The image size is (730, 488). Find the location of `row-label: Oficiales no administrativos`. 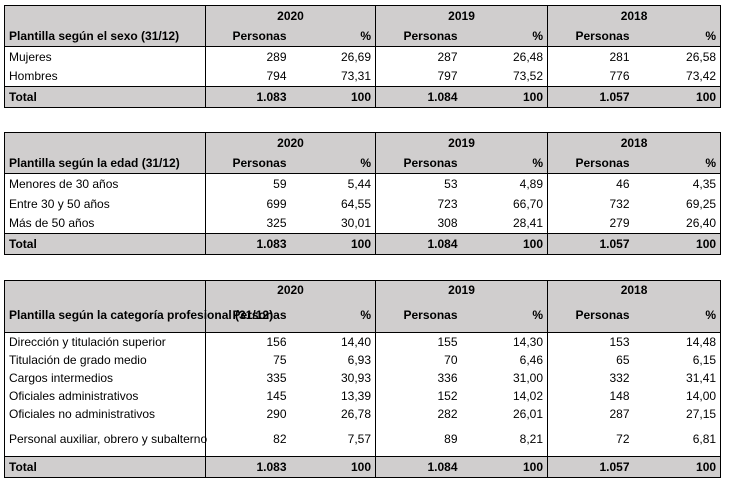

row-label: Oficiales no administrativos is located at coordinates (105, 413).